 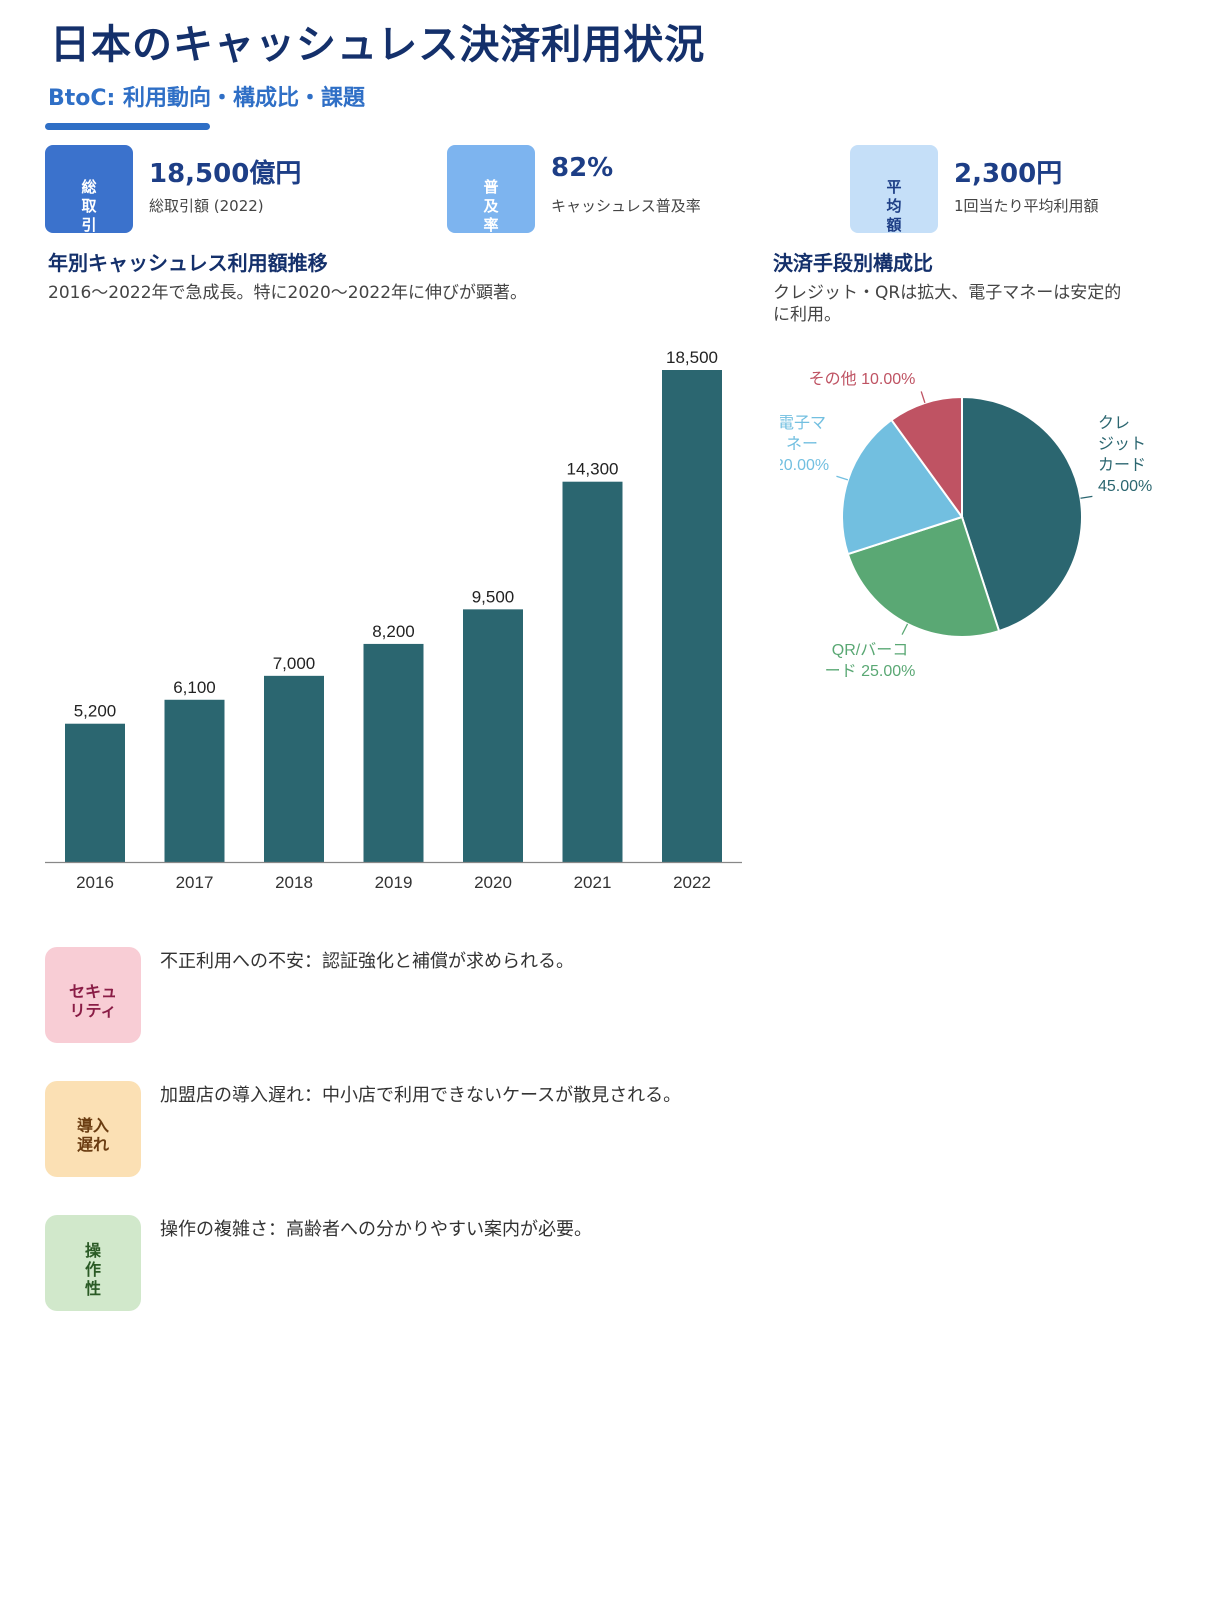 I want to click on page-title: 日本のキャッシュレス決済利用状況, so click(x=378, y=45).